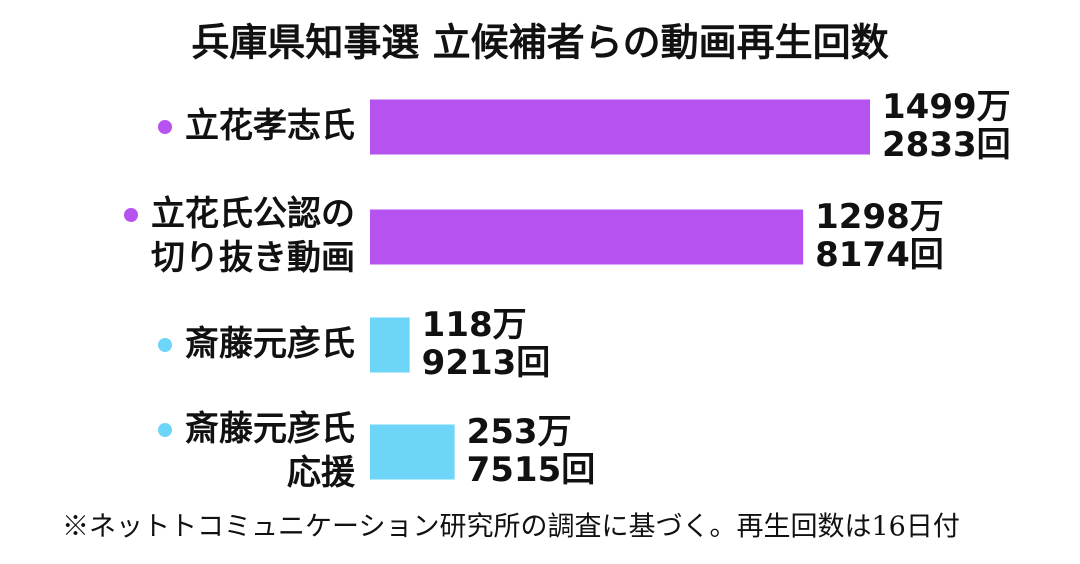 The image size is (1080, 564). I want to click on chart-title: 兵庫県知事選 立候補者らの動画再生回数, so click(539, 43).